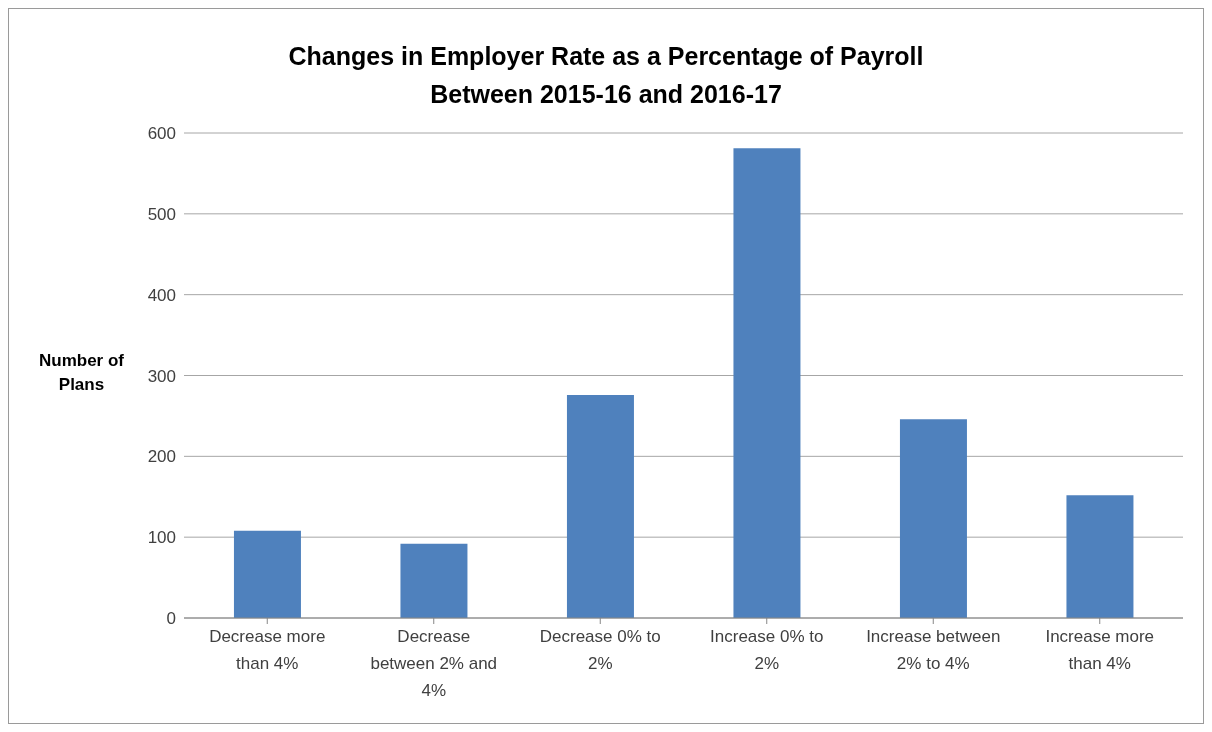 The image size is (1212, 732). Describe the element at coordinates (600, 650) in the screenshot. I see `x-tick-label: Decrease 0% to 2%` at that location.